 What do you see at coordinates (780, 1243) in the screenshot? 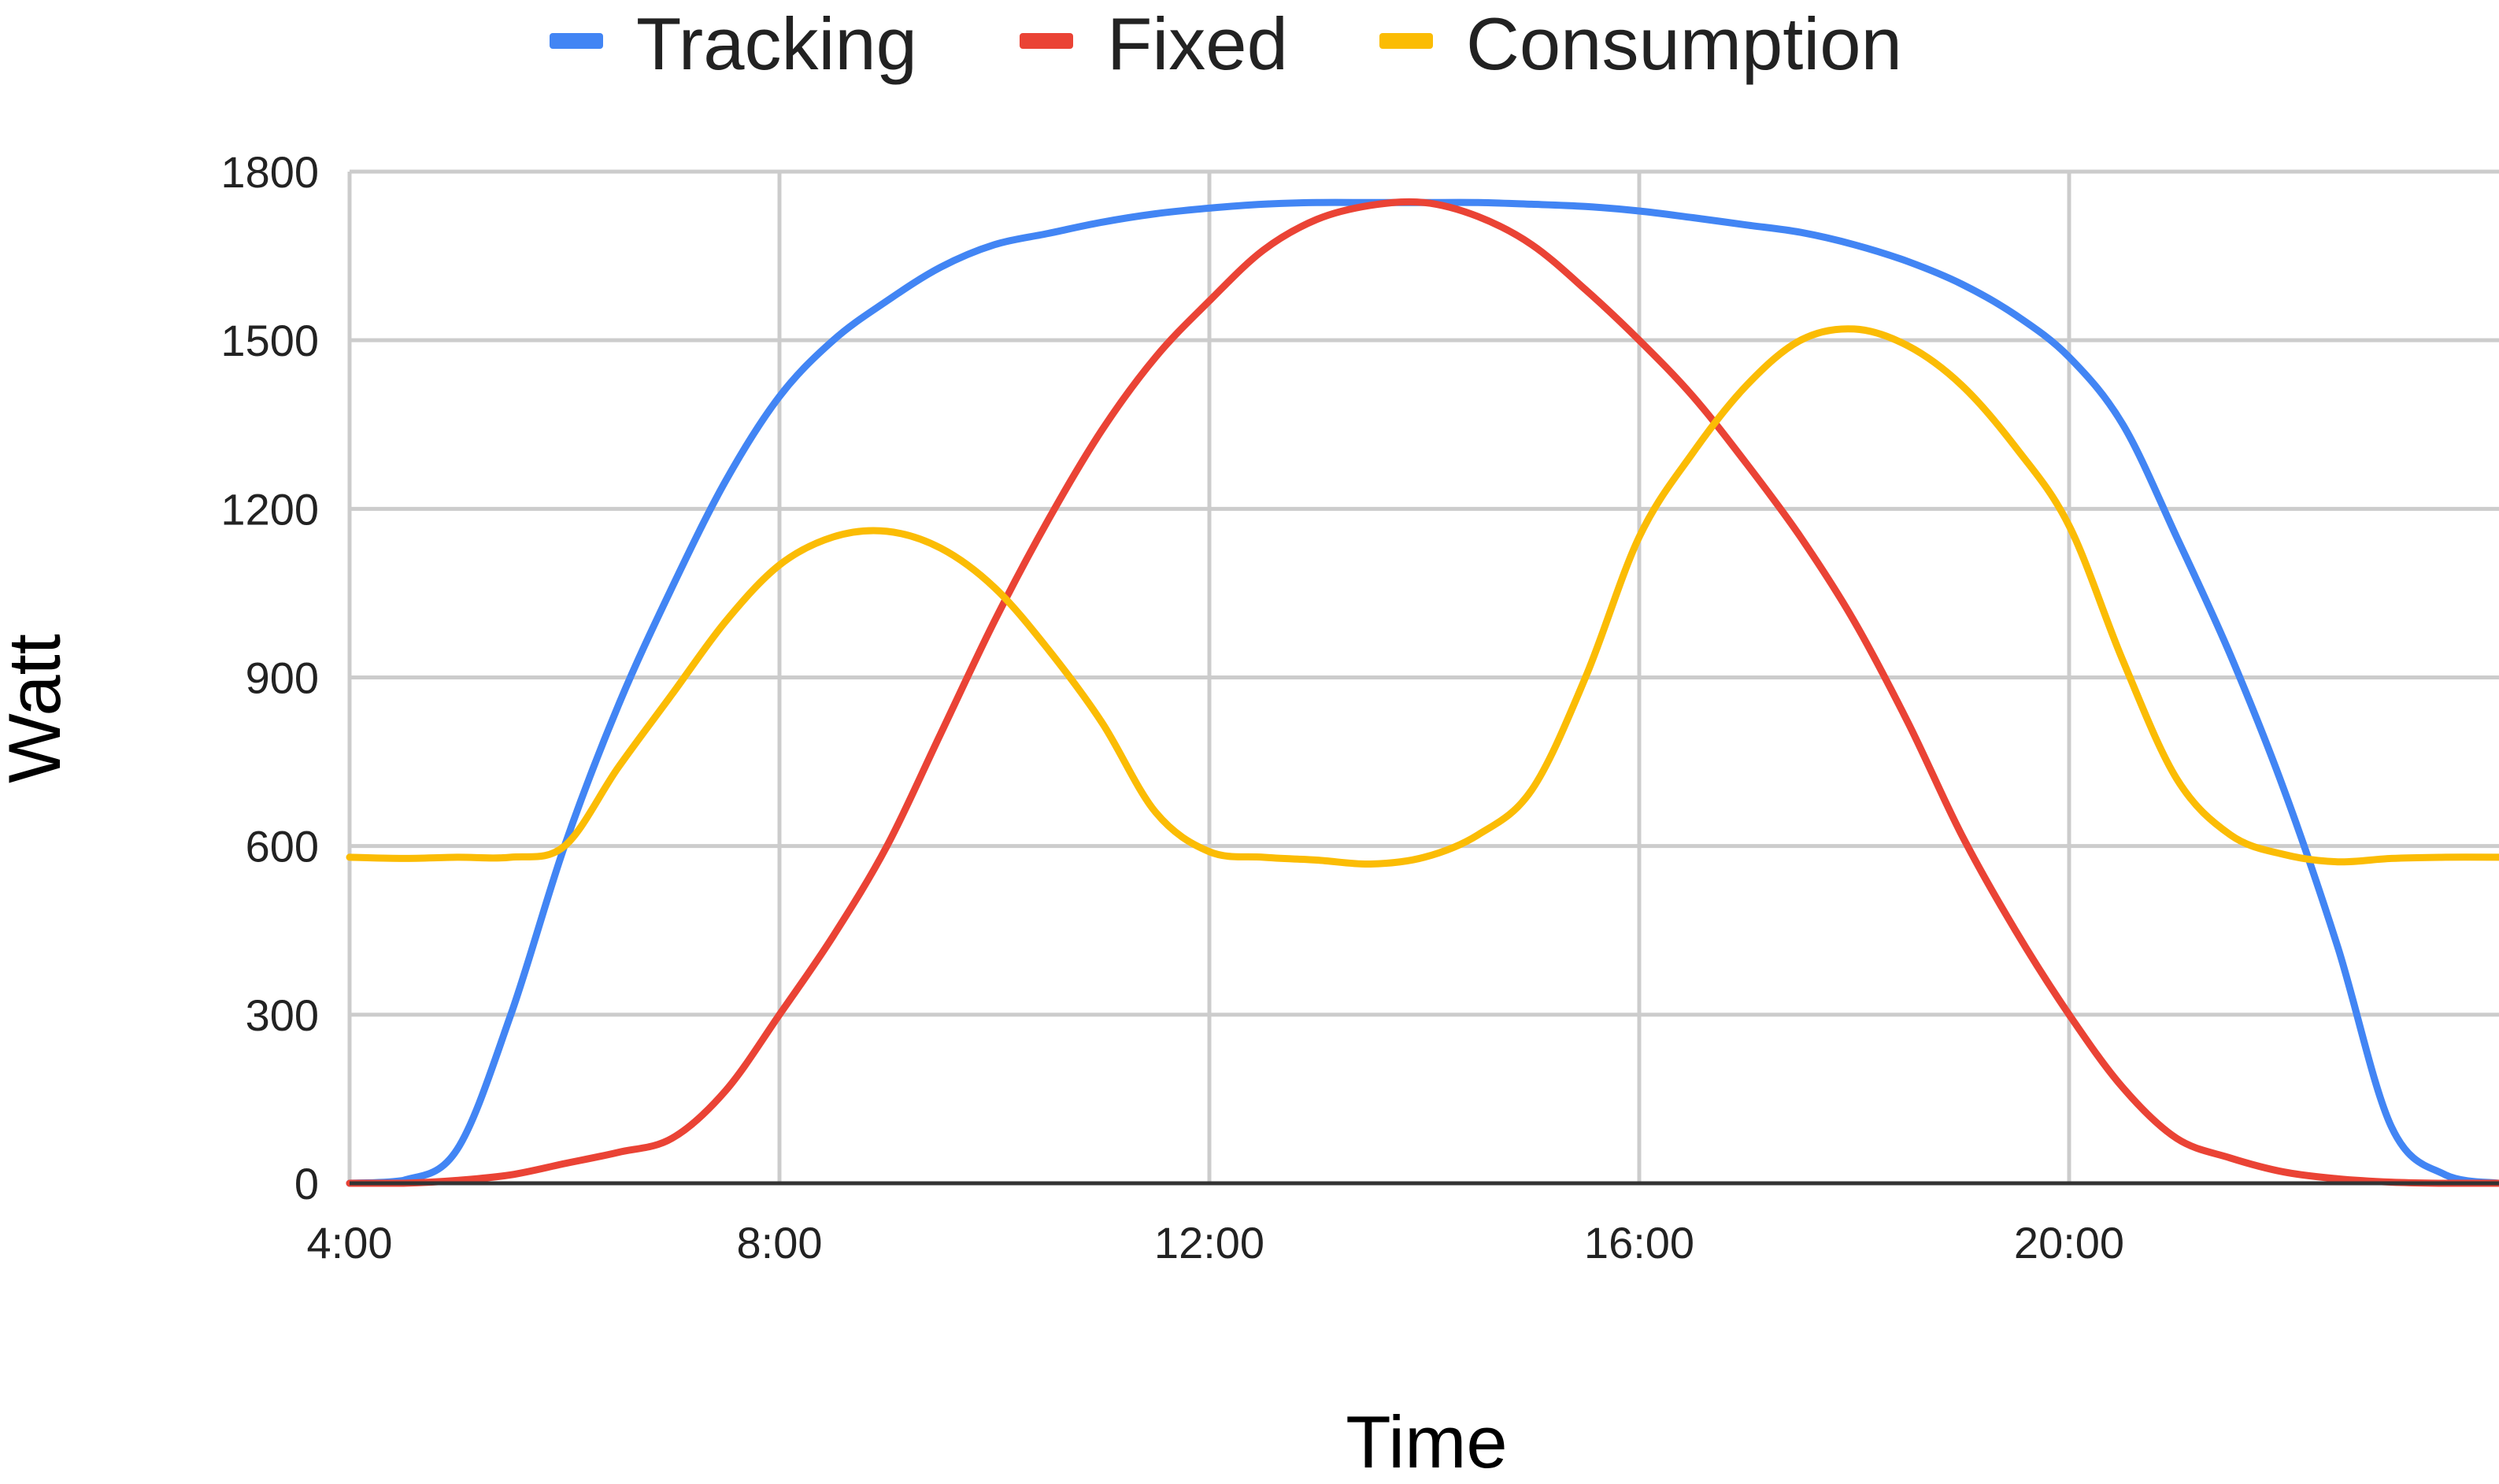
I see `x-tick-label: 8:00` at bounding box center [780, 1243].